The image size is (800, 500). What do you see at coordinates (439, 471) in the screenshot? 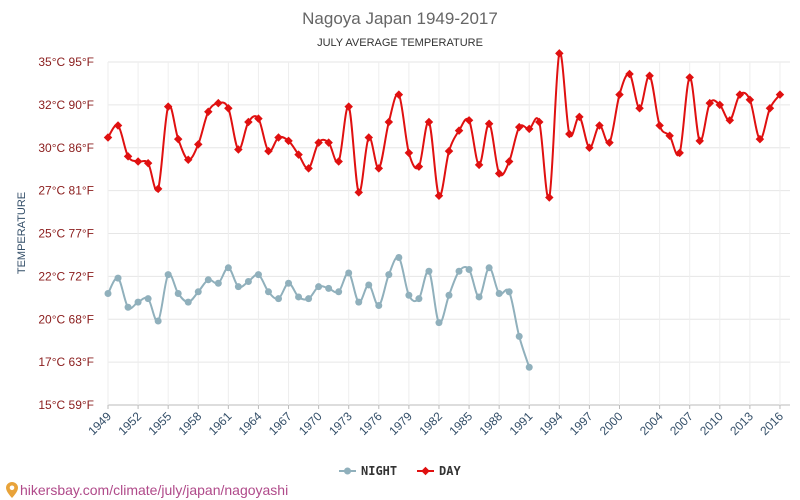
I see `legend-item-day: DAY` at bounding box center [439, 471].